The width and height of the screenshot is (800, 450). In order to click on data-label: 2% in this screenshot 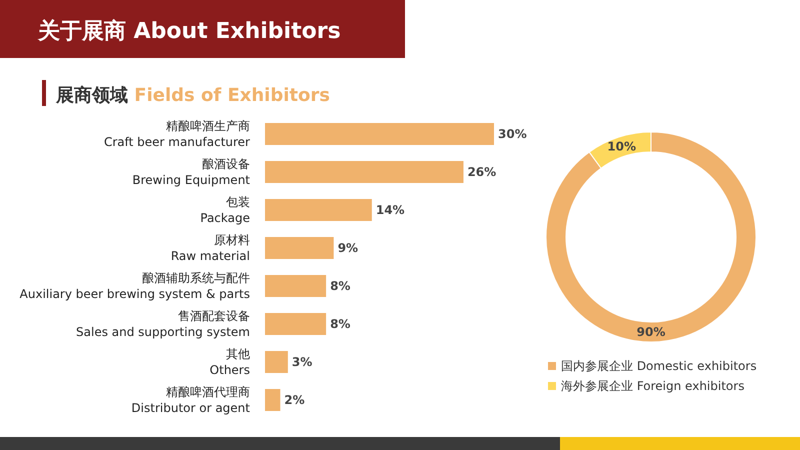, I will do `click(294, 400)`.